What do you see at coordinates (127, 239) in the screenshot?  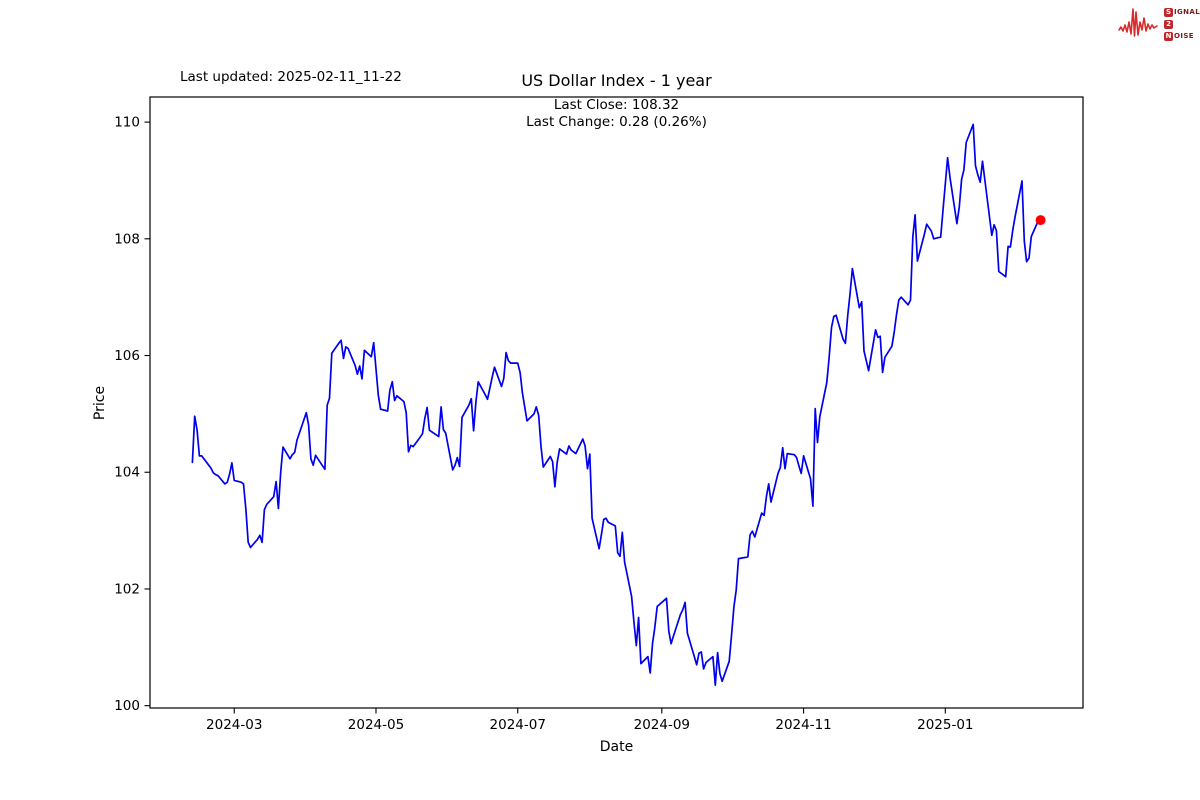 I see `y-tick-label: 108` at bounding box center [127, 239].